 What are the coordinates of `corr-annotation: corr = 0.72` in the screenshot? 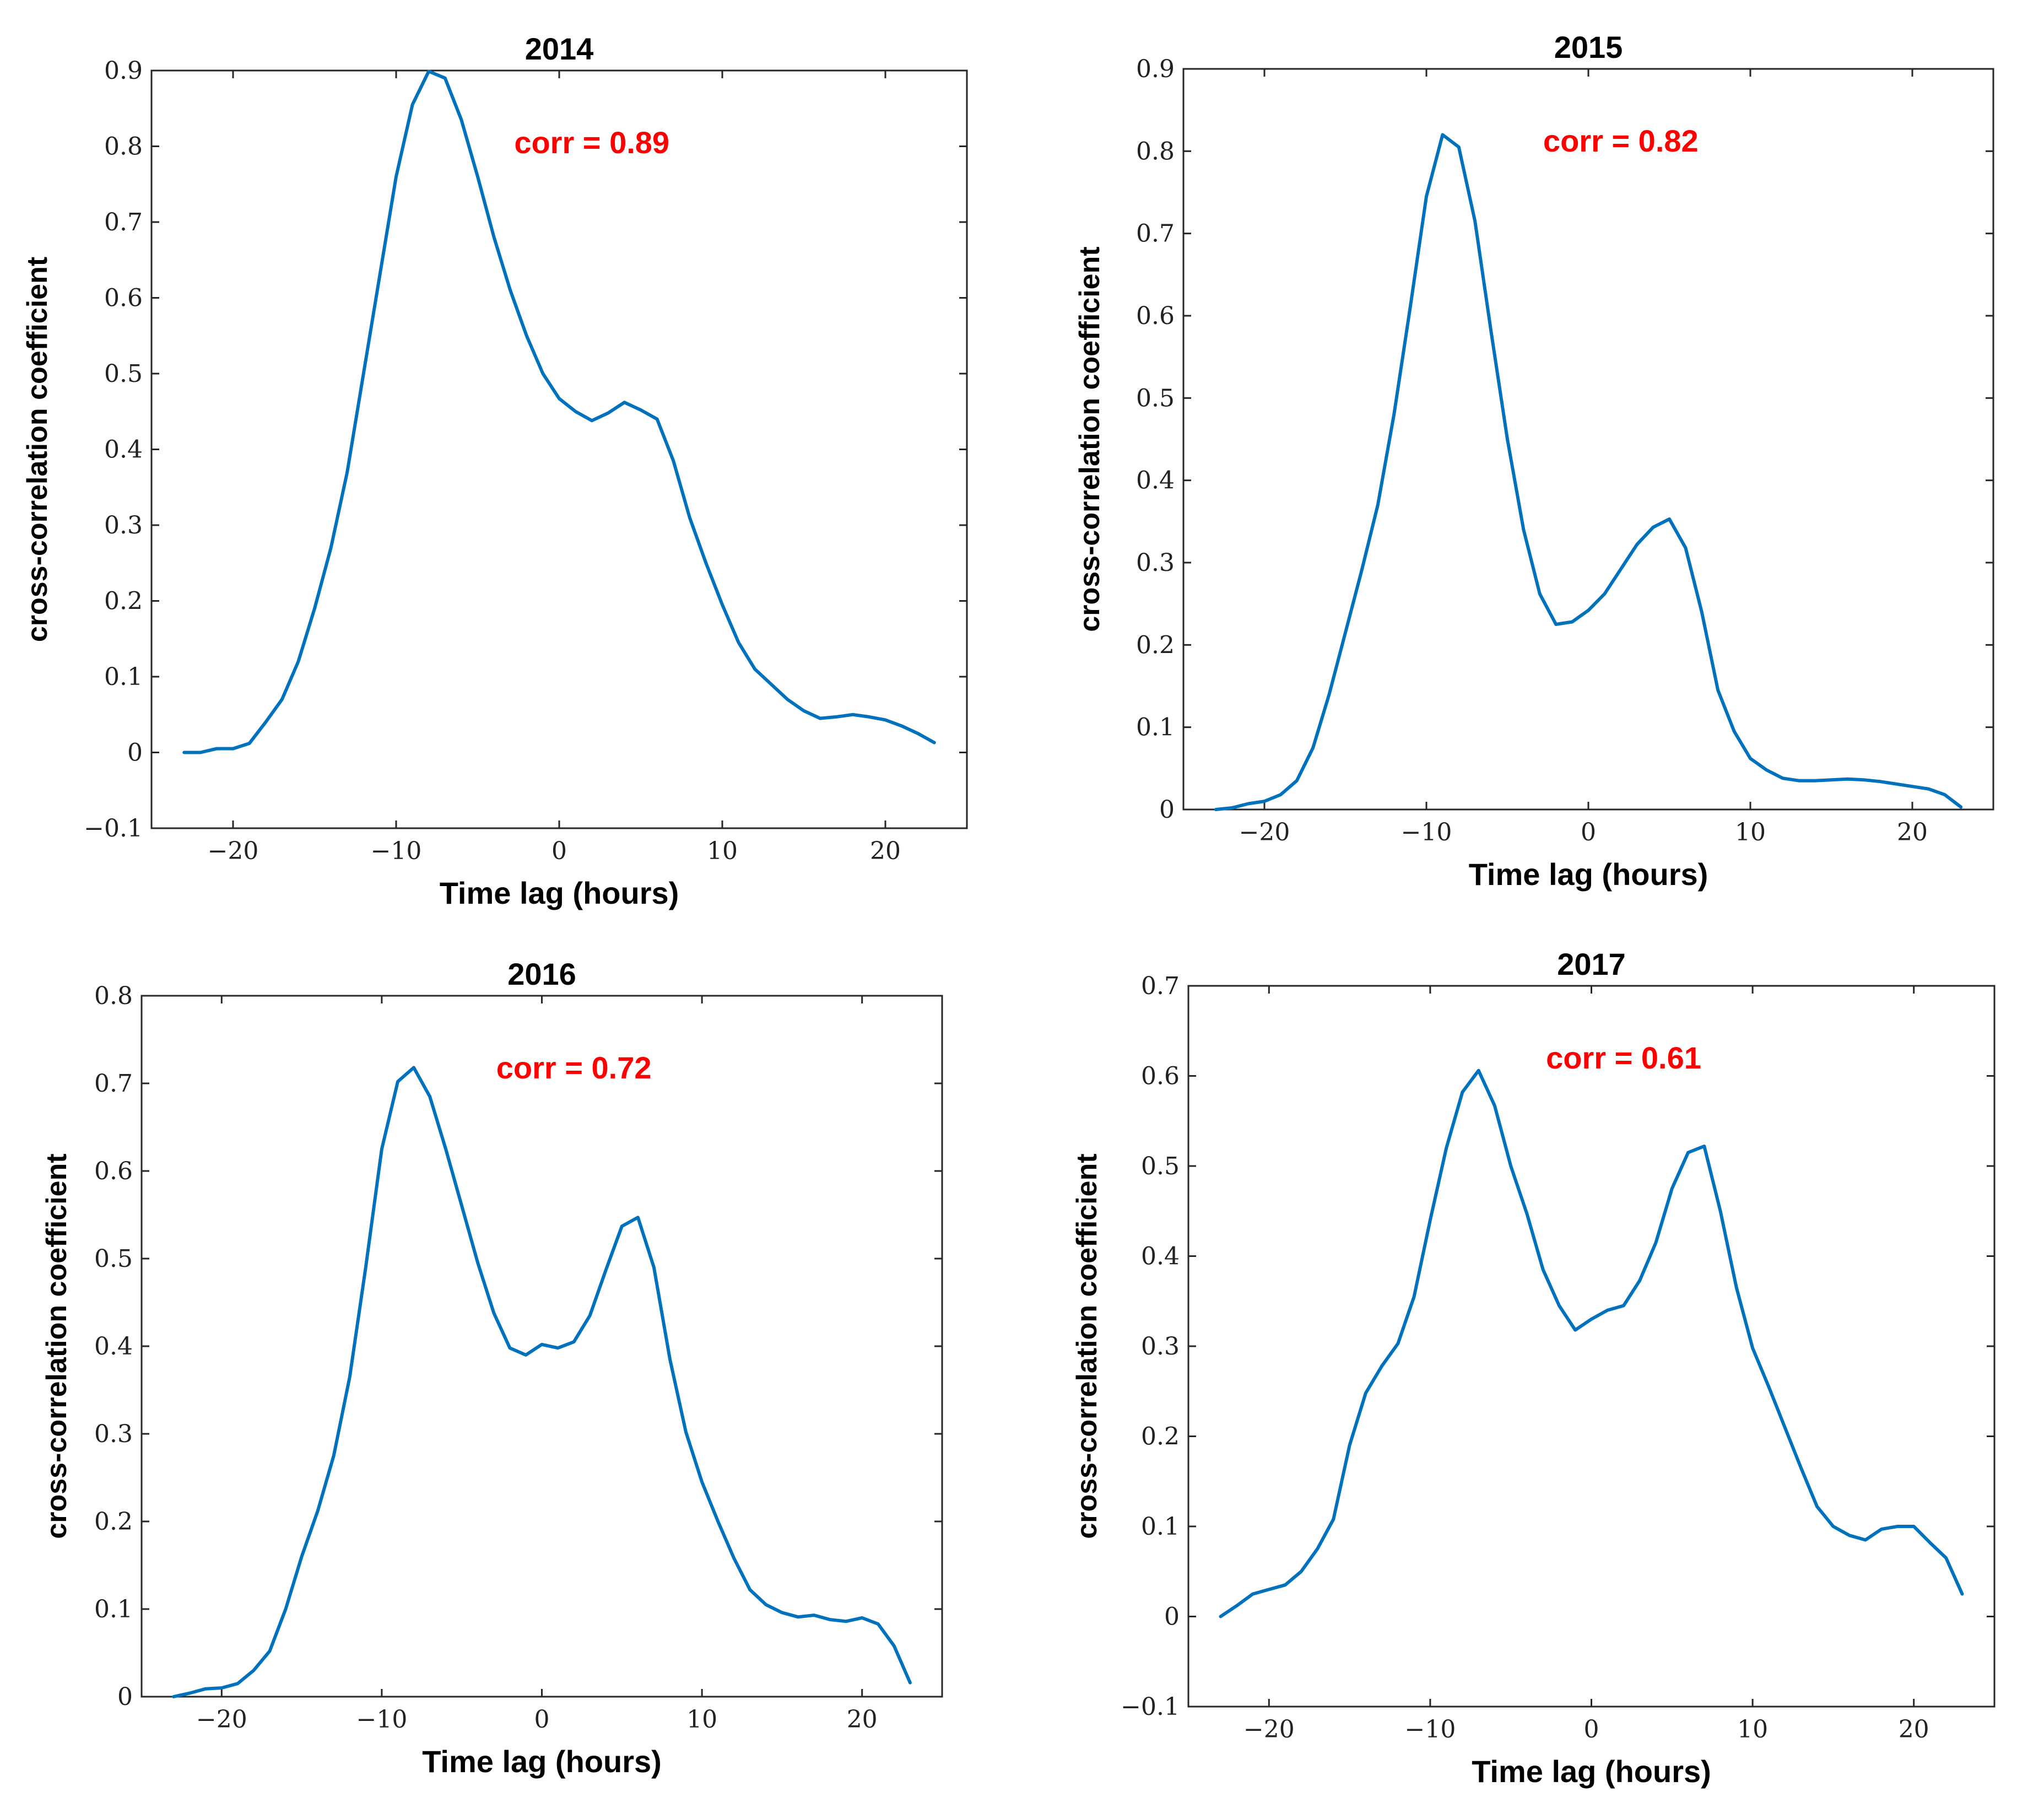 It's located at (574, 1067).